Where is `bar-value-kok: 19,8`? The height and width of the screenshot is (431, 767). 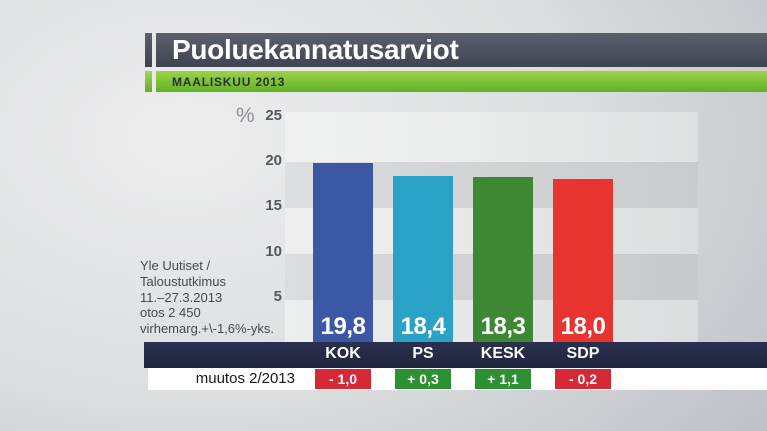
bar-value-kok: 19,8 is located at coordinates (343, 326).